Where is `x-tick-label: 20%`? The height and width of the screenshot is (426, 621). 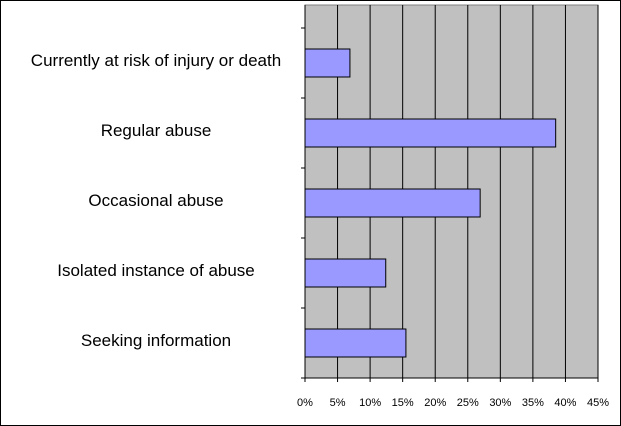
x-tick-label: 20% is located at coordinates (435, 403).